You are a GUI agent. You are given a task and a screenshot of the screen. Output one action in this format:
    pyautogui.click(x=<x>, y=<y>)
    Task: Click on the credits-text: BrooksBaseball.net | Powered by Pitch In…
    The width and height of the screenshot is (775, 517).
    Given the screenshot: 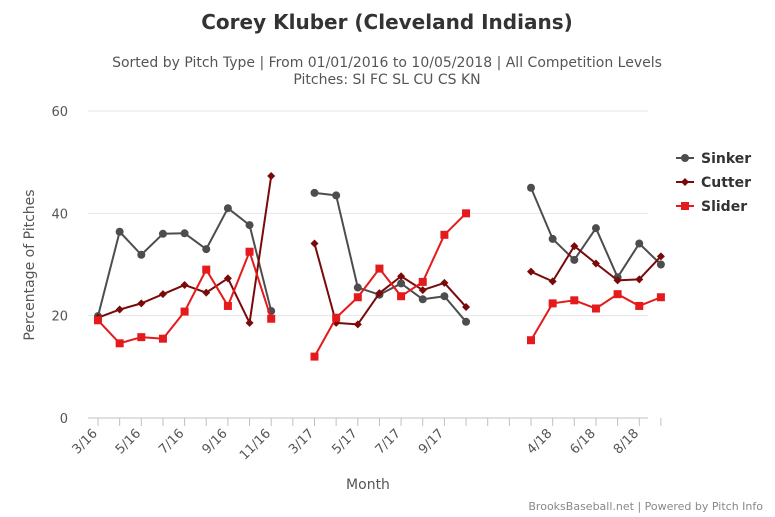 What is the action you would take?
    pyautogui.click(x=645, y=506)
    